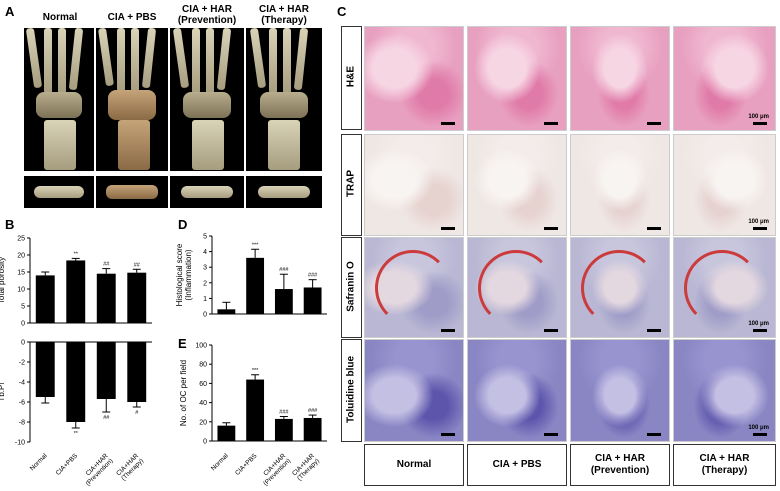 Image resolution: width=780 pixels, height=491 pixels. I want to click on y-tick-label: -4, so click(22, 383).